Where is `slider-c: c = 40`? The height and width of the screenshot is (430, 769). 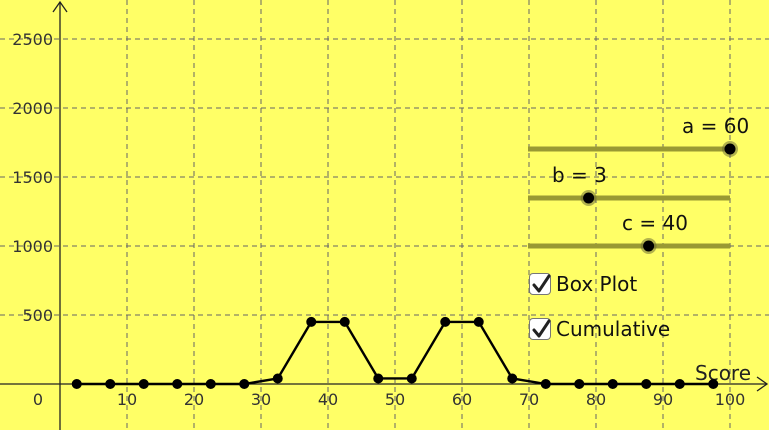 slider-c: c = 40 is located at coordinates (629, 232).